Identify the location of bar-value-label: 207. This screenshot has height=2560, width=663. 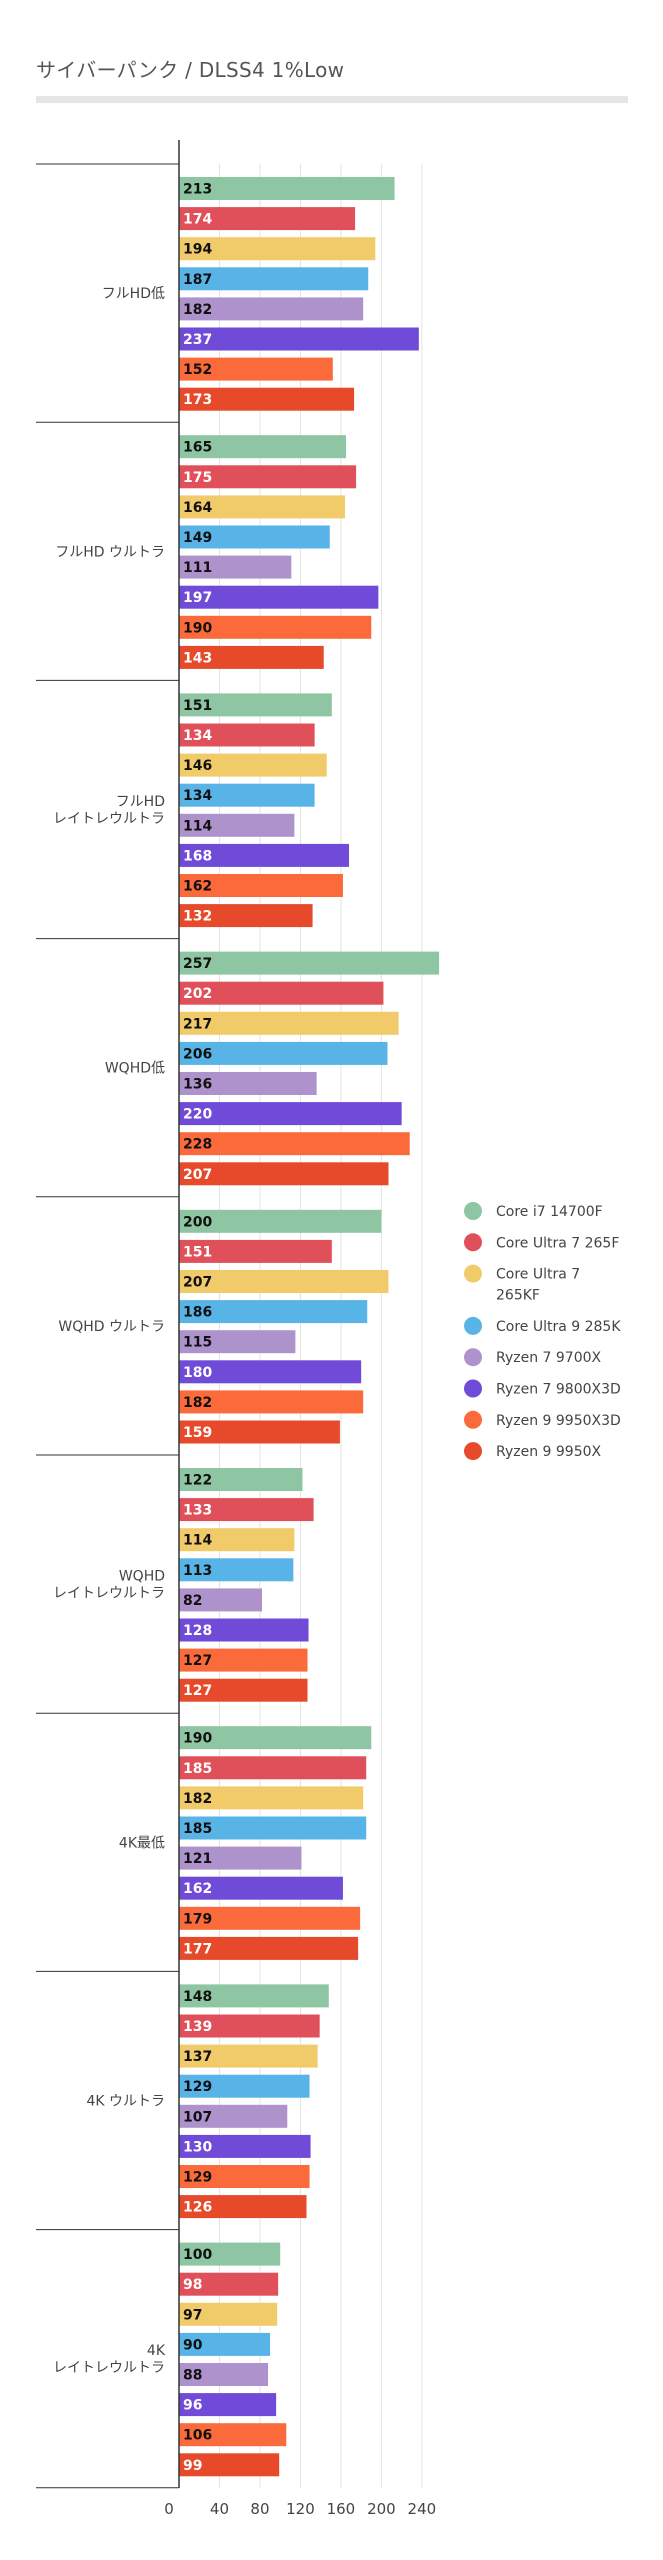
(197, 1283).